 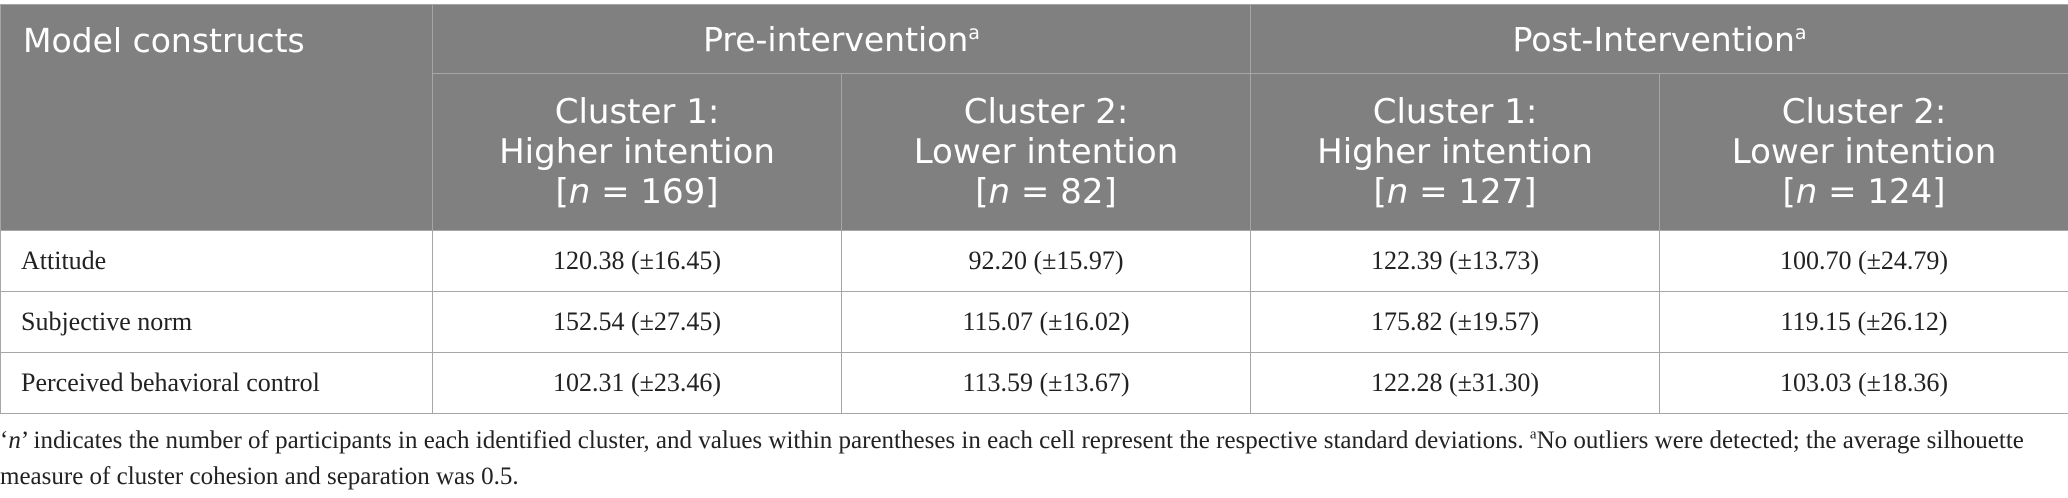 I want to click on table-cell: 115.07 (±16.02), so click(x=1046, y=322).